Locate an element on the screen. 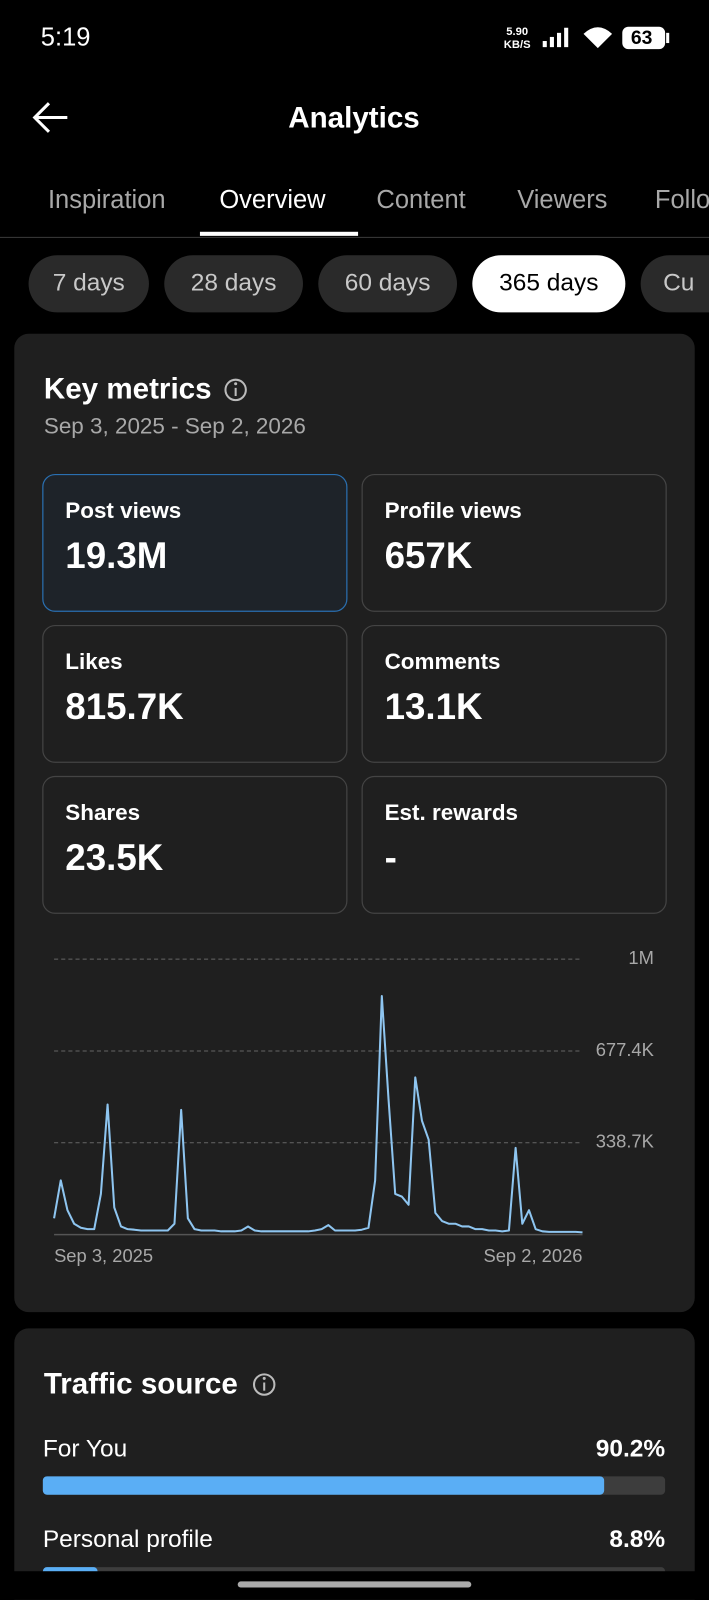  home-indicator is located at coordinates (354, 1584).